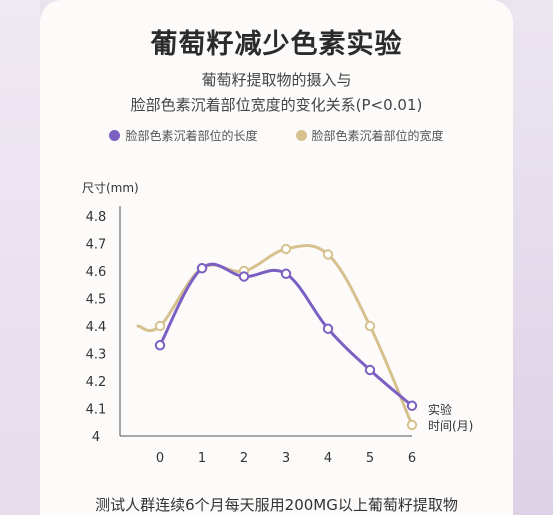 This screenshot has height=515, width=553. What do you see at coordinates (440, 409) in the screenshot?
I see `x-axis-label-line-1: 实验` at bounding box center [440, 409].